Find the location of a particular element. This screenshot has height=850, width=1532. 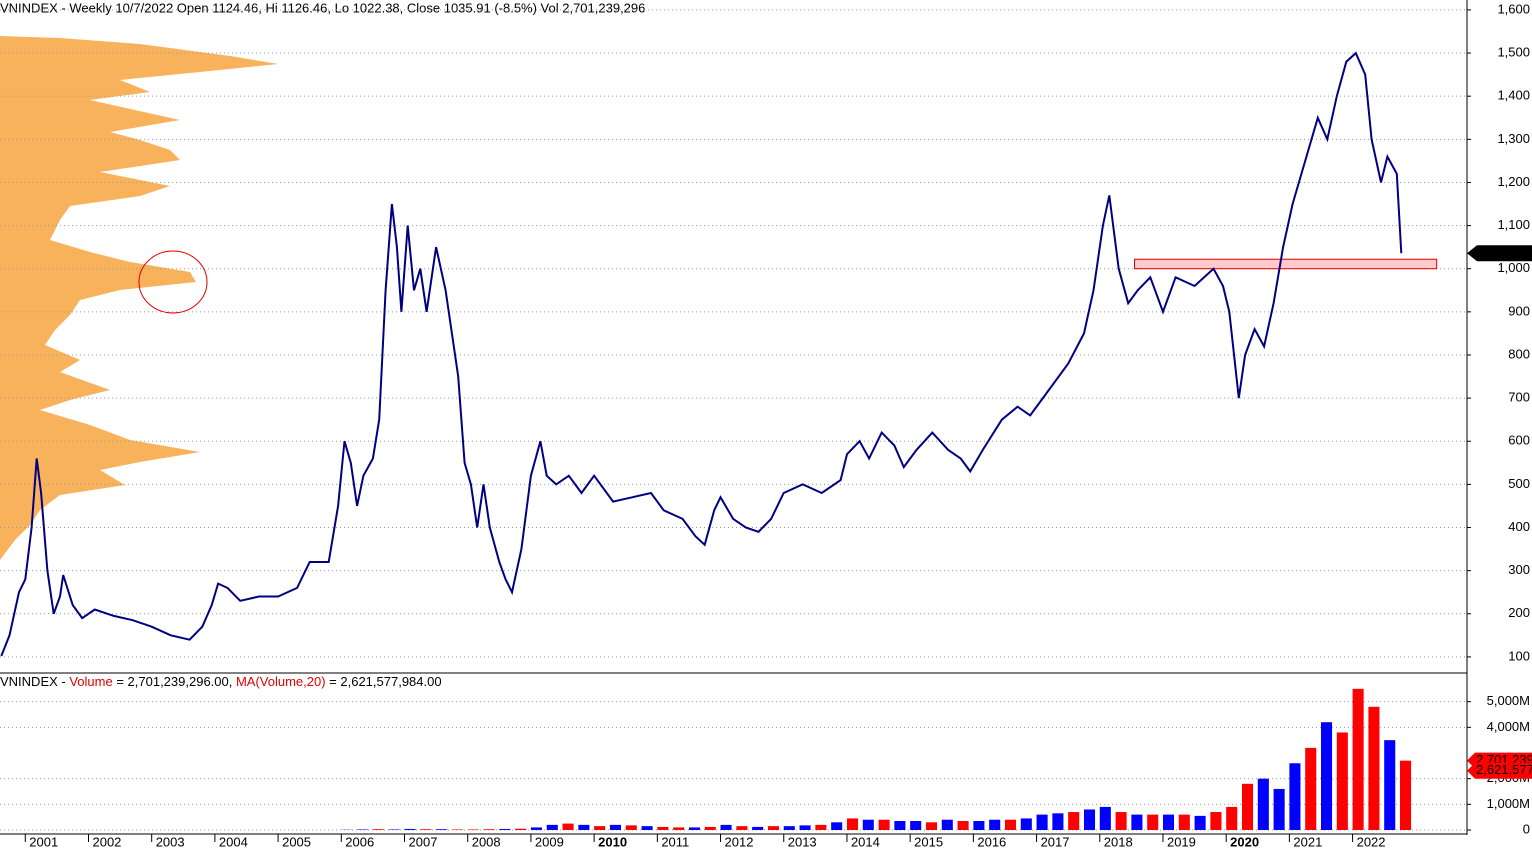

y-tick-label: 1,000M is located at coordinates (1508, 803).